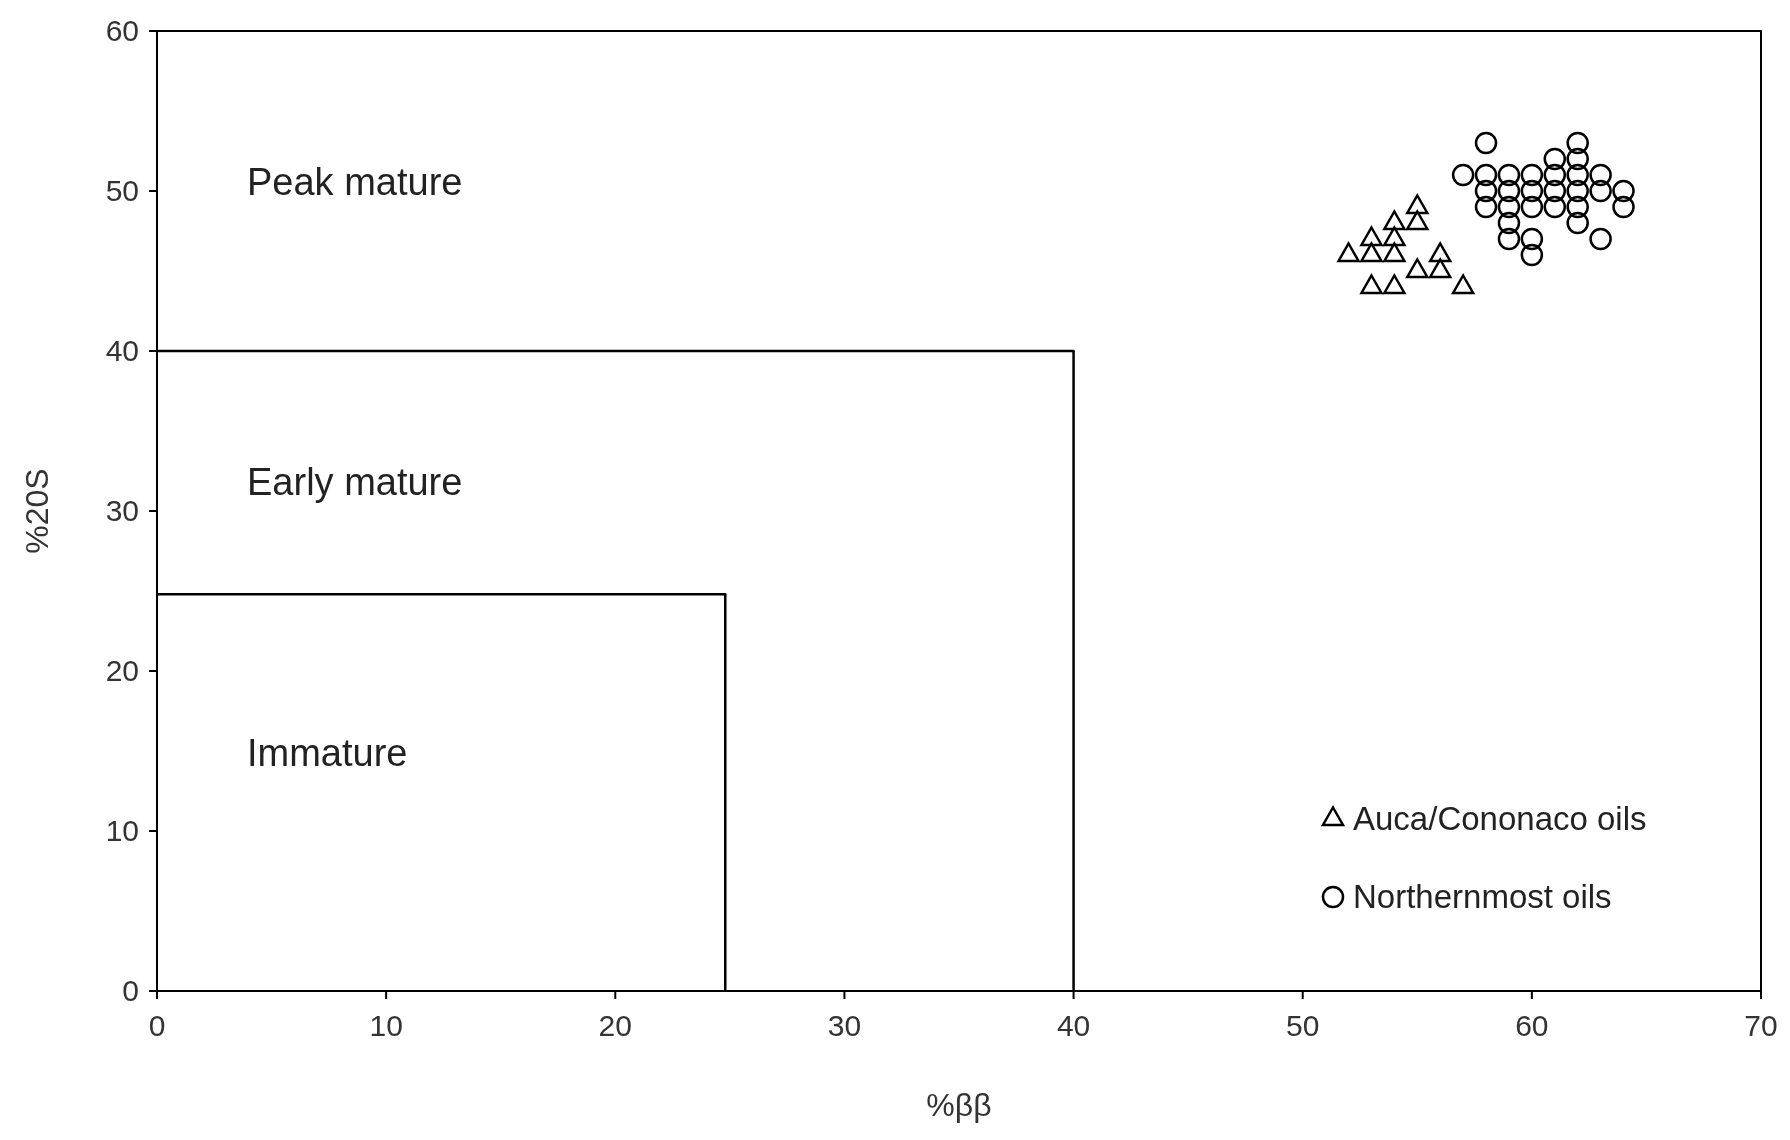 The width and height of the screenshot is (1790, 1140). Describe the element at coordinates (615, 1025) in the screenshot. I see `x-tick-label: 20` at that location.